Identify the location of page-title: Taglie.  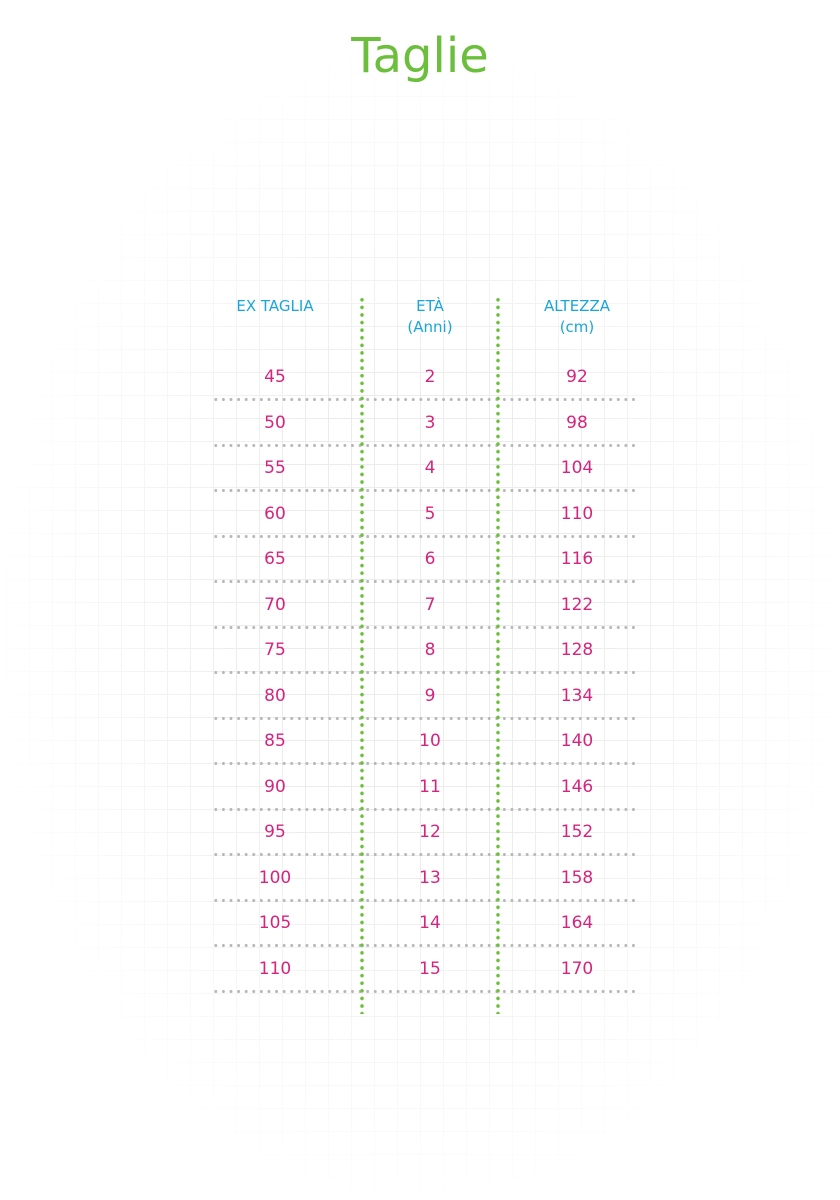
(420, 56).